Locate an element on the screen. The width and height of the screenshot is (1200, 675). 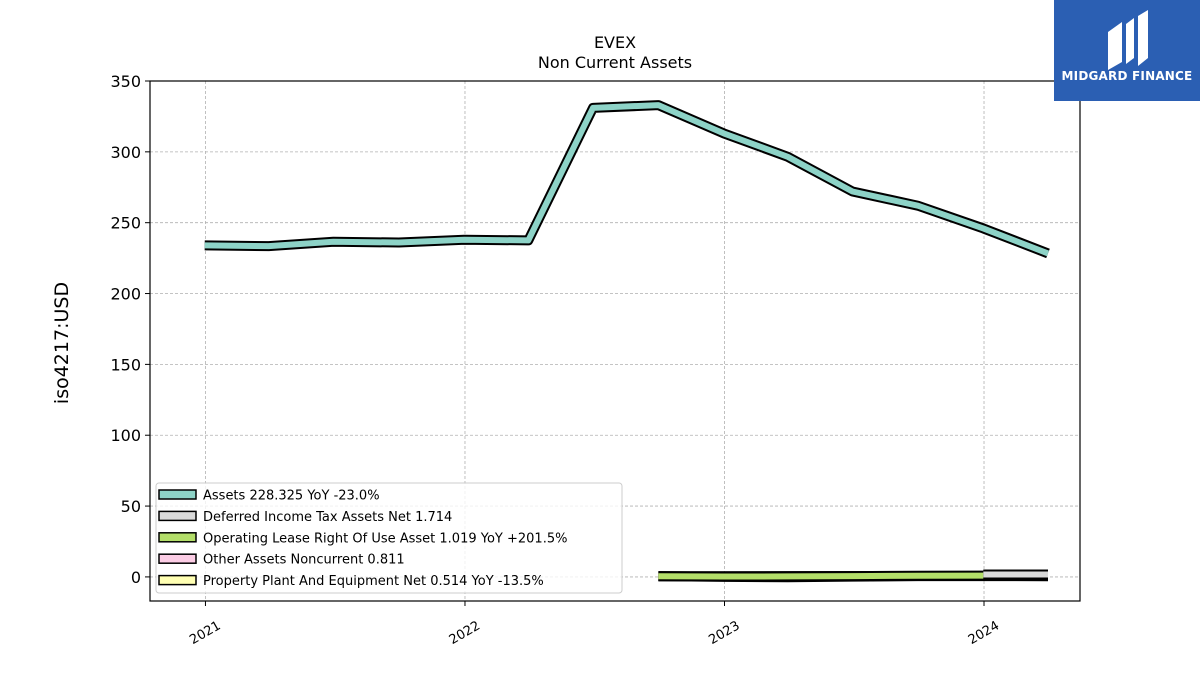
x-tick-label: 2024 is located at coordinates (984, 633).